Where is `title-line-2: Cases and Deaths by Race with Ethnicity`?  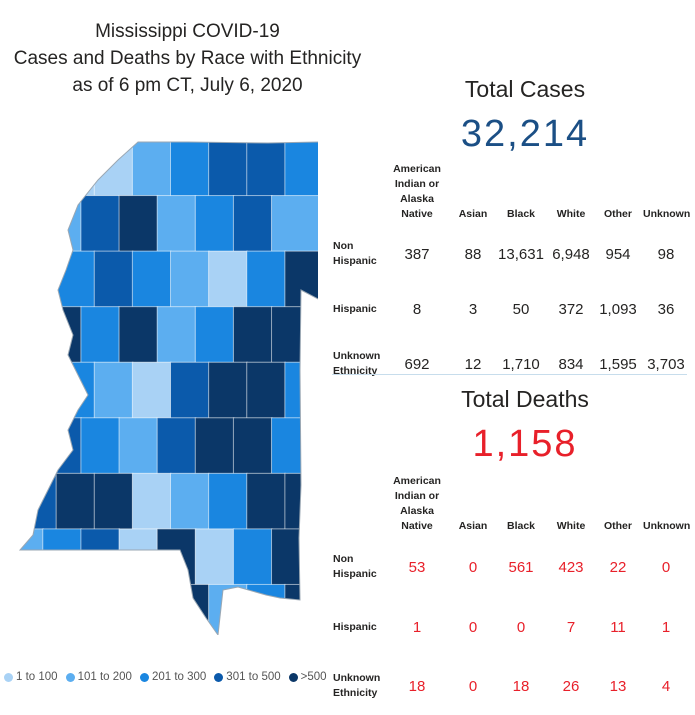 title-line-2: Cases and Deaths by Race with Ethnicity is located at coordinates (187, 58).